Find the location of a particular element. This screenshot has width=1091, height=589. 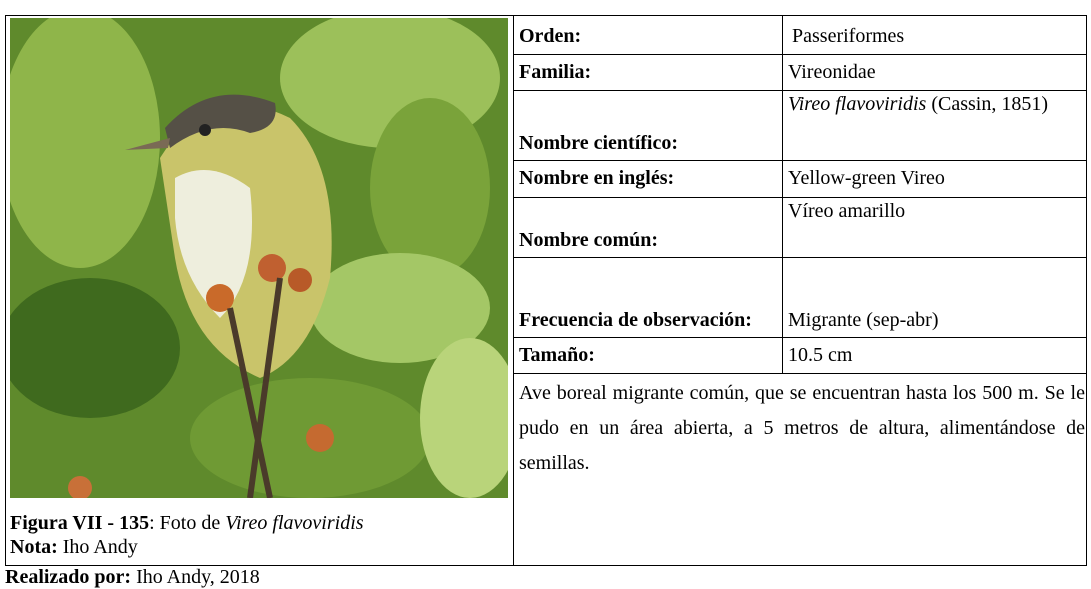

value: (Cassin, 1851) is located at coordinates (987, 104).